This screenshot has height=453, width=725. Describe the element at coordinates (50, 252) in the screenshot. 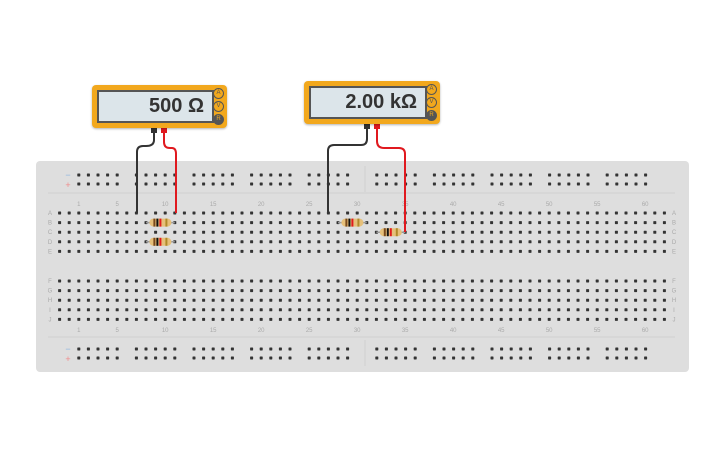

I see `row-label: E` at that location.